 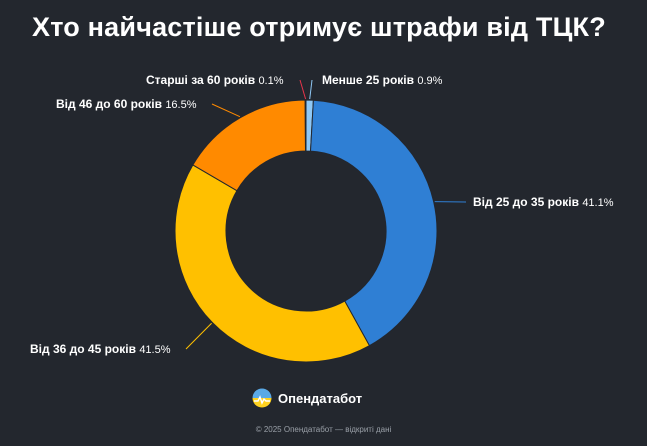 I want to click on slice-label-name: Від 46 до 60 років, so click(x=110, y=104).